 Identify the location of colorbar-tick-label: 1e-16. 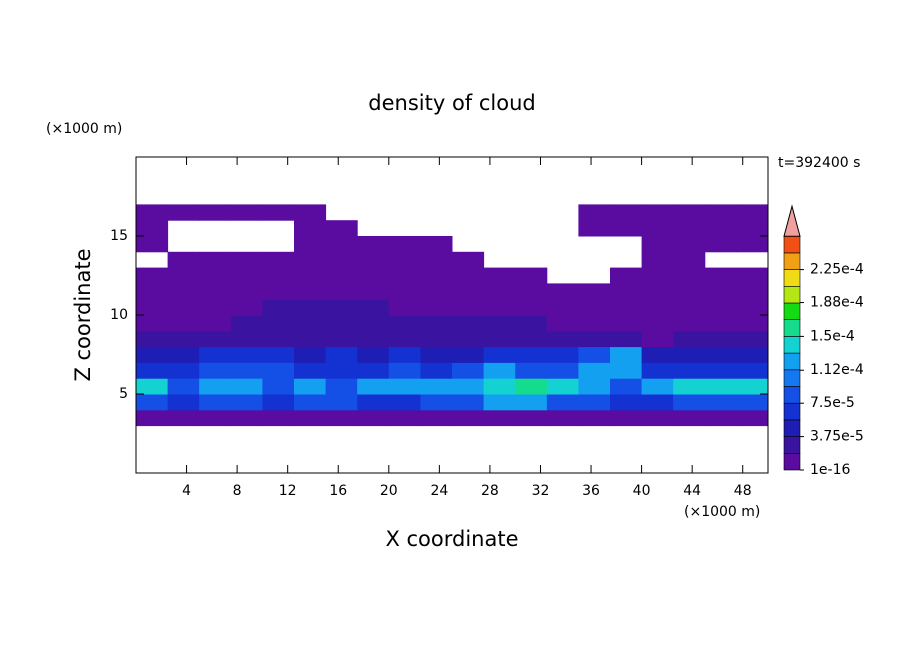
(830, 470).